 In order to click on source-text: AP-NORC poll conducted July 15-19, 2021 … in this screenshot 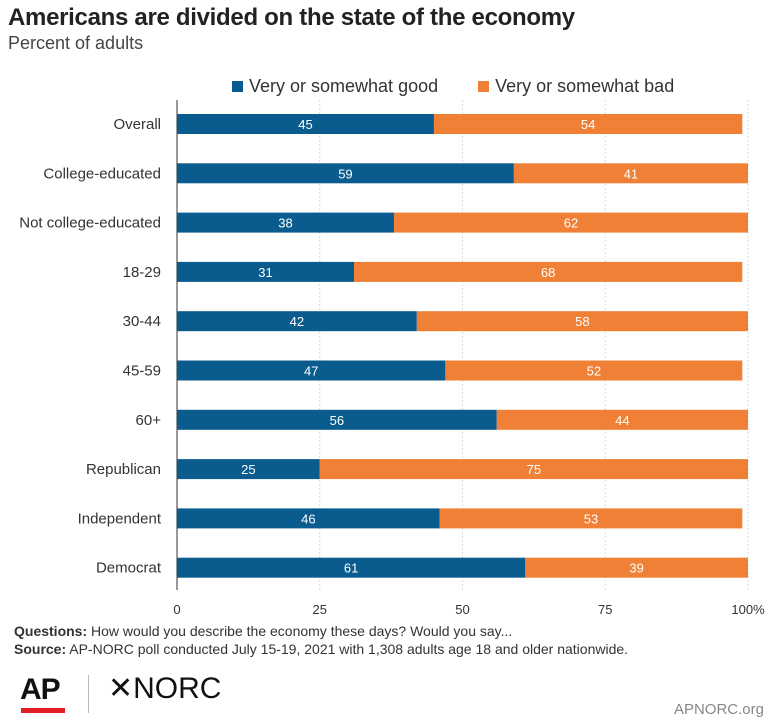, I will do `click(347, 649)`.